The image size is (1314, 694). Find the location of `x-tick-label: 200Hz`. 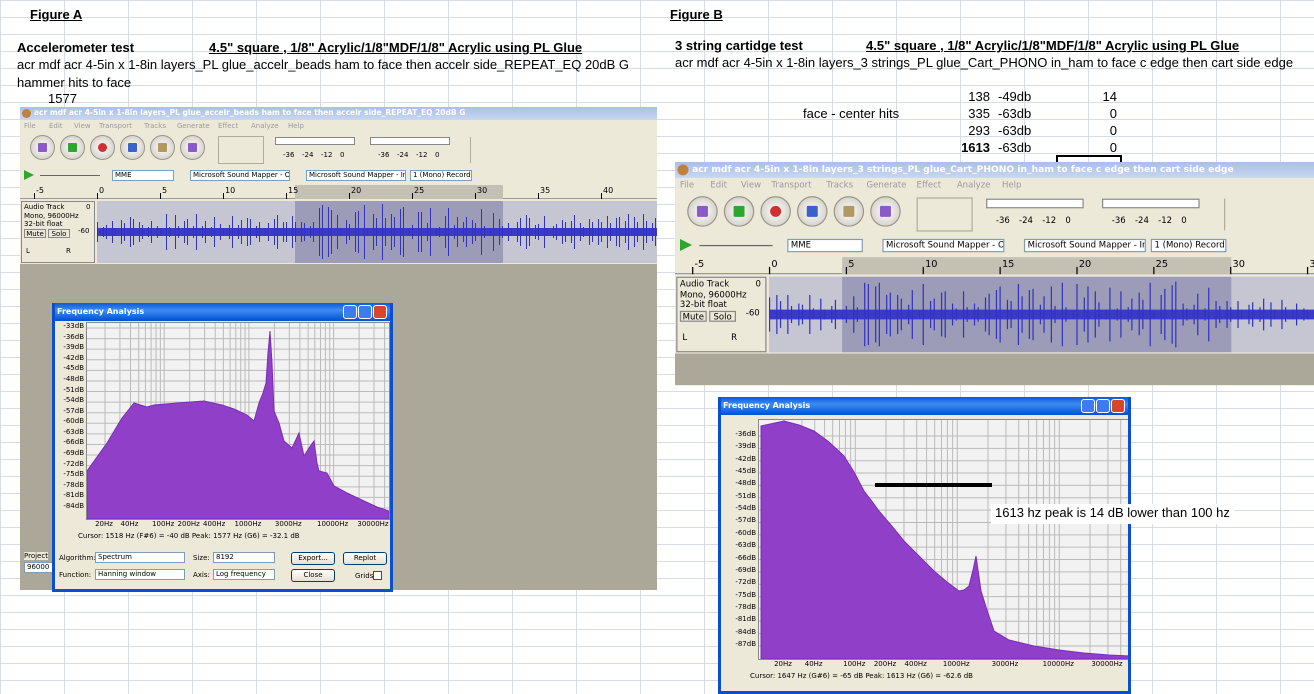

x-tick-label: 200Hz is located at coordinates (188, 524).